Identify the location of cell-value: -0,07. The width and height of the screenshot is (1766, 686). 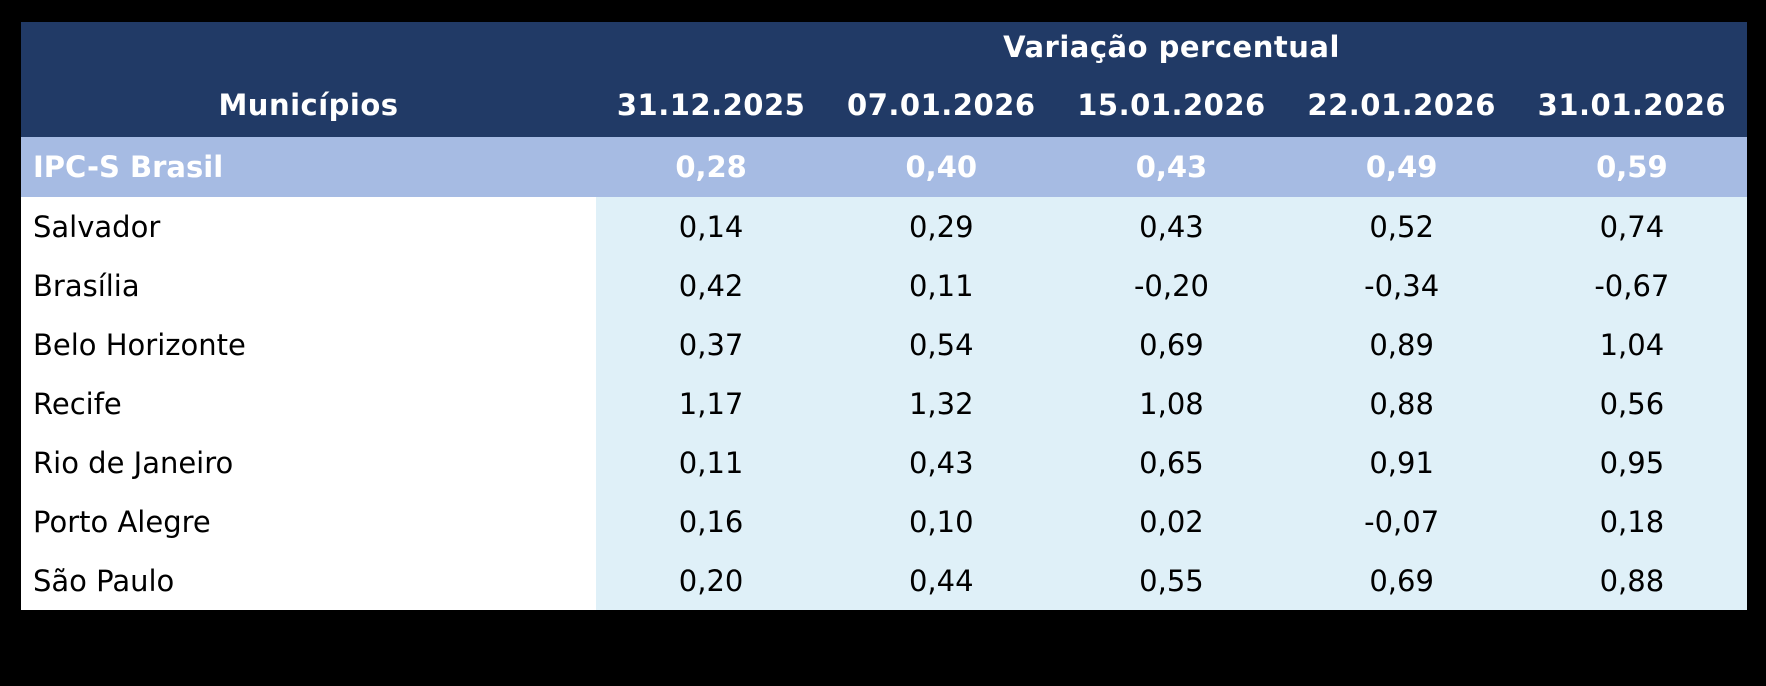
(1401, 521).